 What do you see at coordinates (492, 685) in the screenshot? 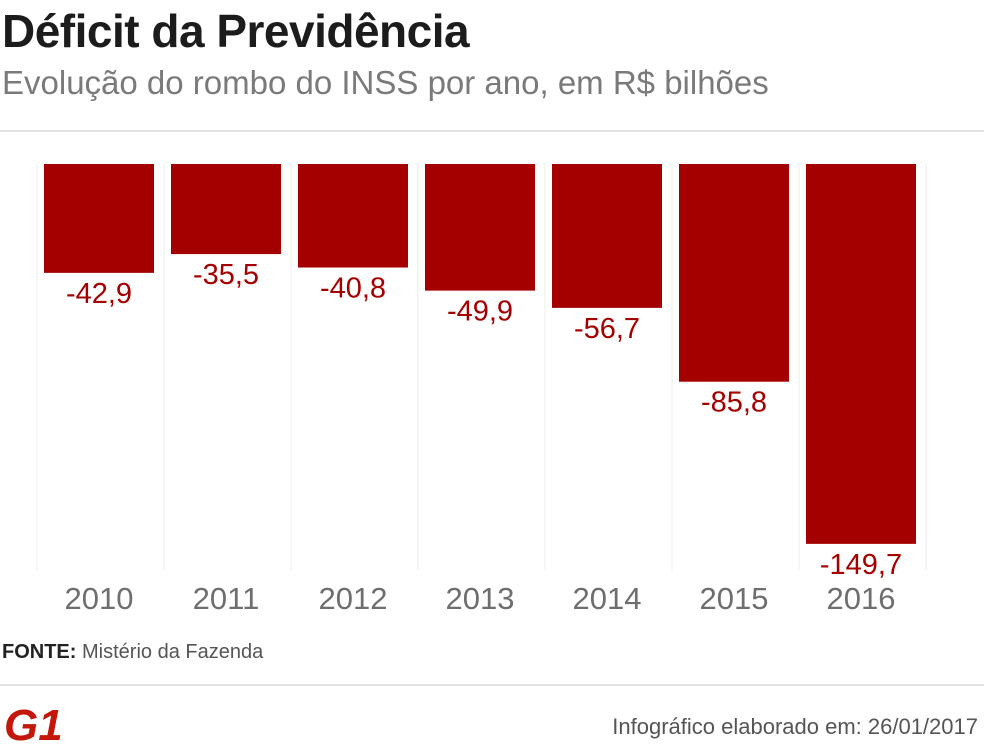
I see `bottom-divider` at bounding box center [492, 685].